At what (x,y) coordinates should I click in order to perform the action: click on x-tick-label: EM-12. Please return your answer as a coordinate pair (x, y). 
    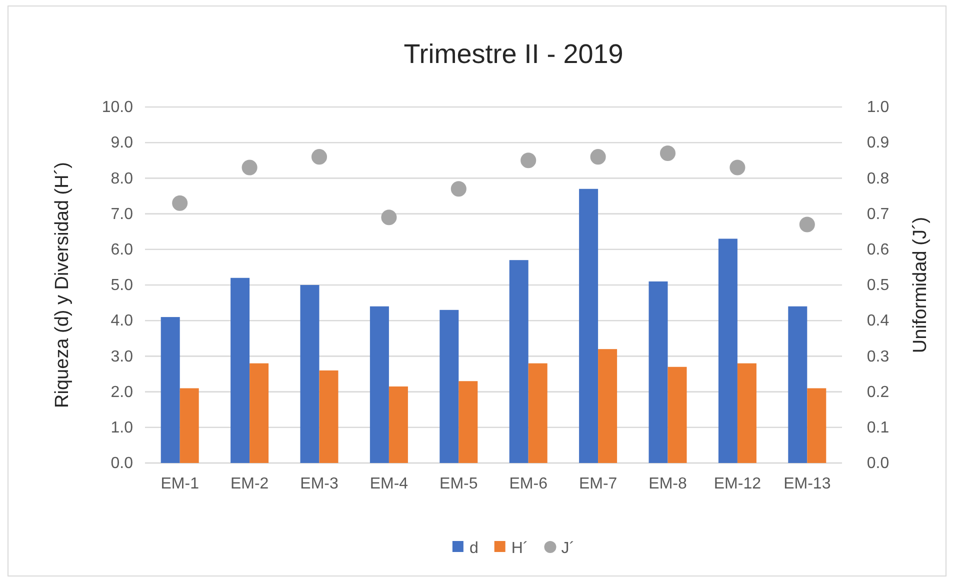
    Looking at the image, I should click on (738, 483).